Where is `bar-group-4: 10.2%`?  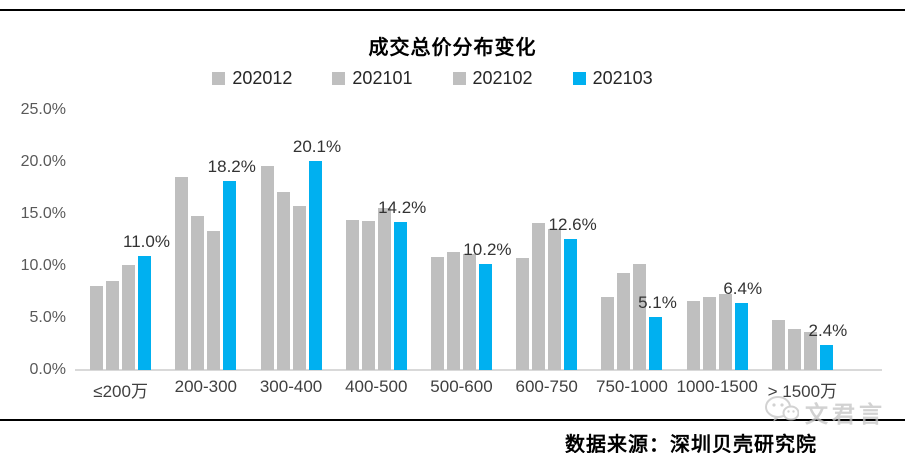
bar-group-4: 10.2% is located at coordinates (465, 240).